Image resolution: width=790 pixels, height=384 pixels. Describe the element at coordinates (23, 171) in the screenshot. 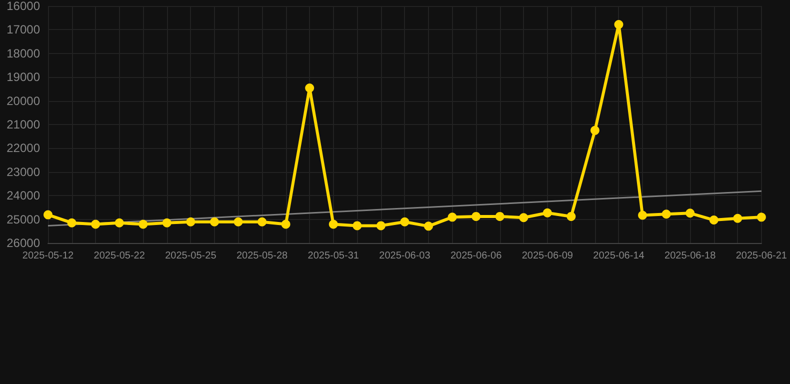

I see `y-tick-label: 23000` at that location.